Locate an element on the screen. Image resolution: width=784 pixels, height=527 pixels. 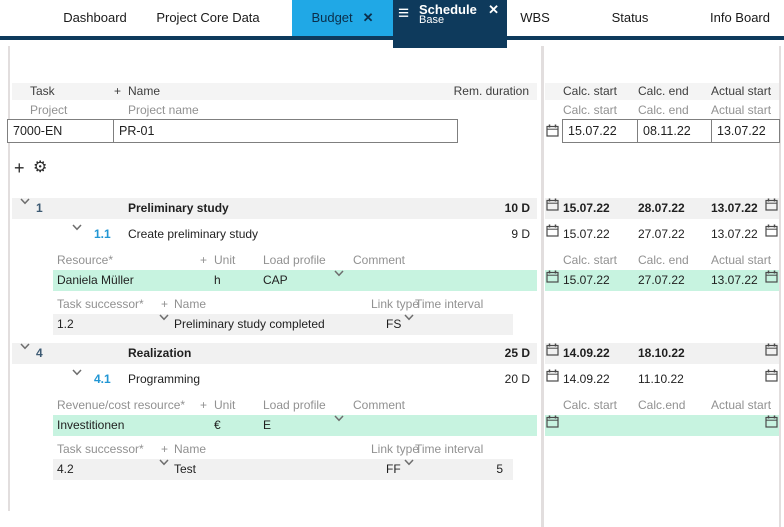
col-name: Name is located at coordinates (144, 91).